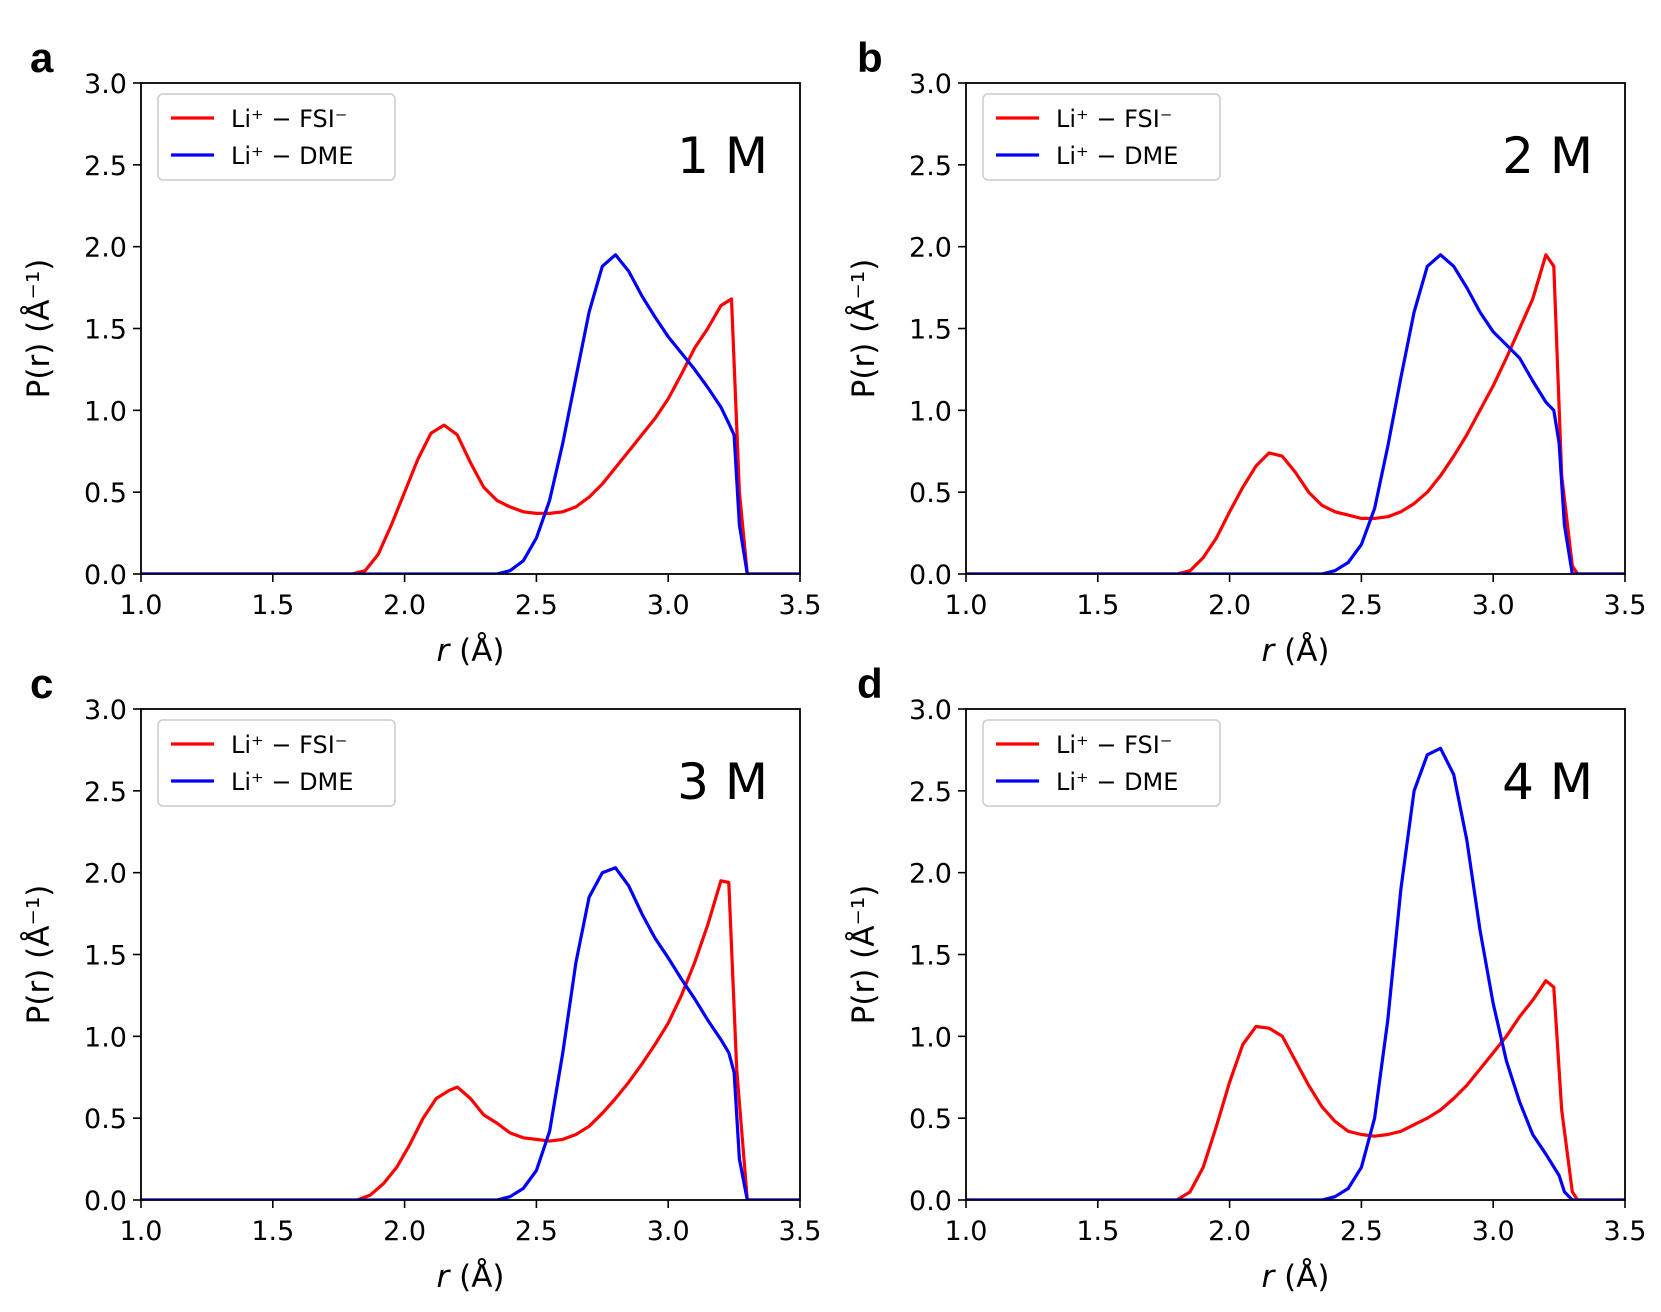 The image size is (1661, 1312). What do you see at coordinates (722, 156) in the screenshot?
I see `concentration-label: 1 M` at bounding box center [722, 156].